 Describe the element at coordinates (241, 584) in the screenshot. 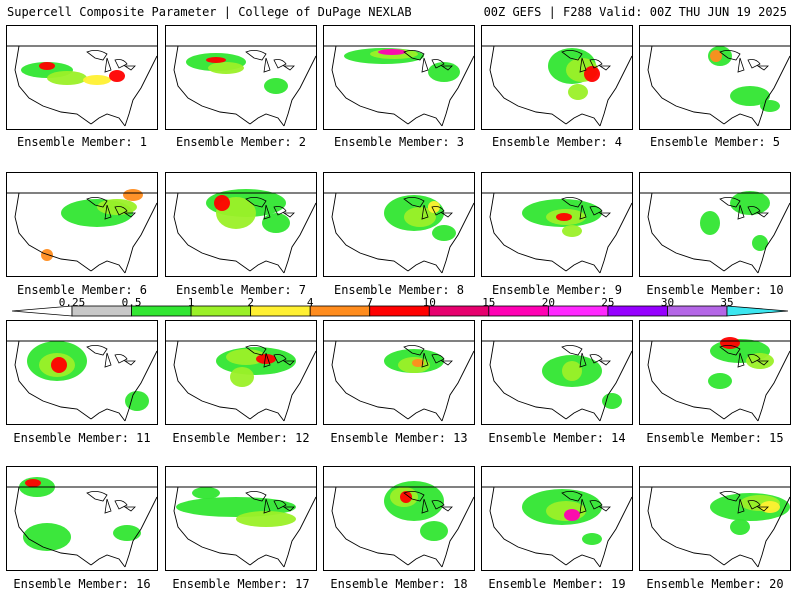

I see `ensemble-member-label: Ensemble Member: 17` at that location.